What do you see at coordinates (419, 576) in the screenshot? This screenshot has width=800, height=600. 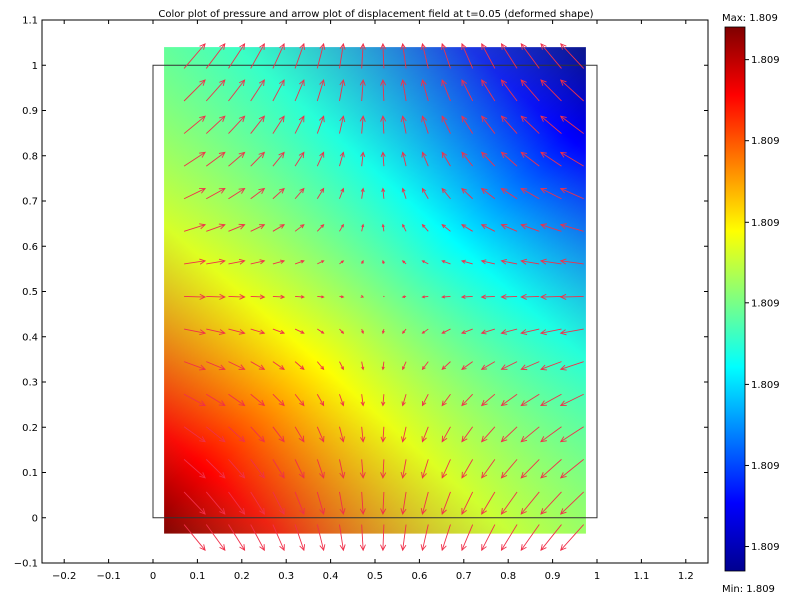 I see `x-tick-label: 0.6` at bounding box center [419, 576].